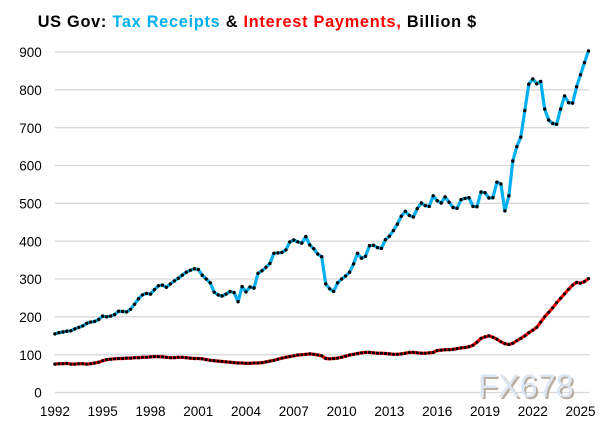  Describe the element at coordinates (198, 411) in the screenshot. I see `svg-text: 2001` at that location.